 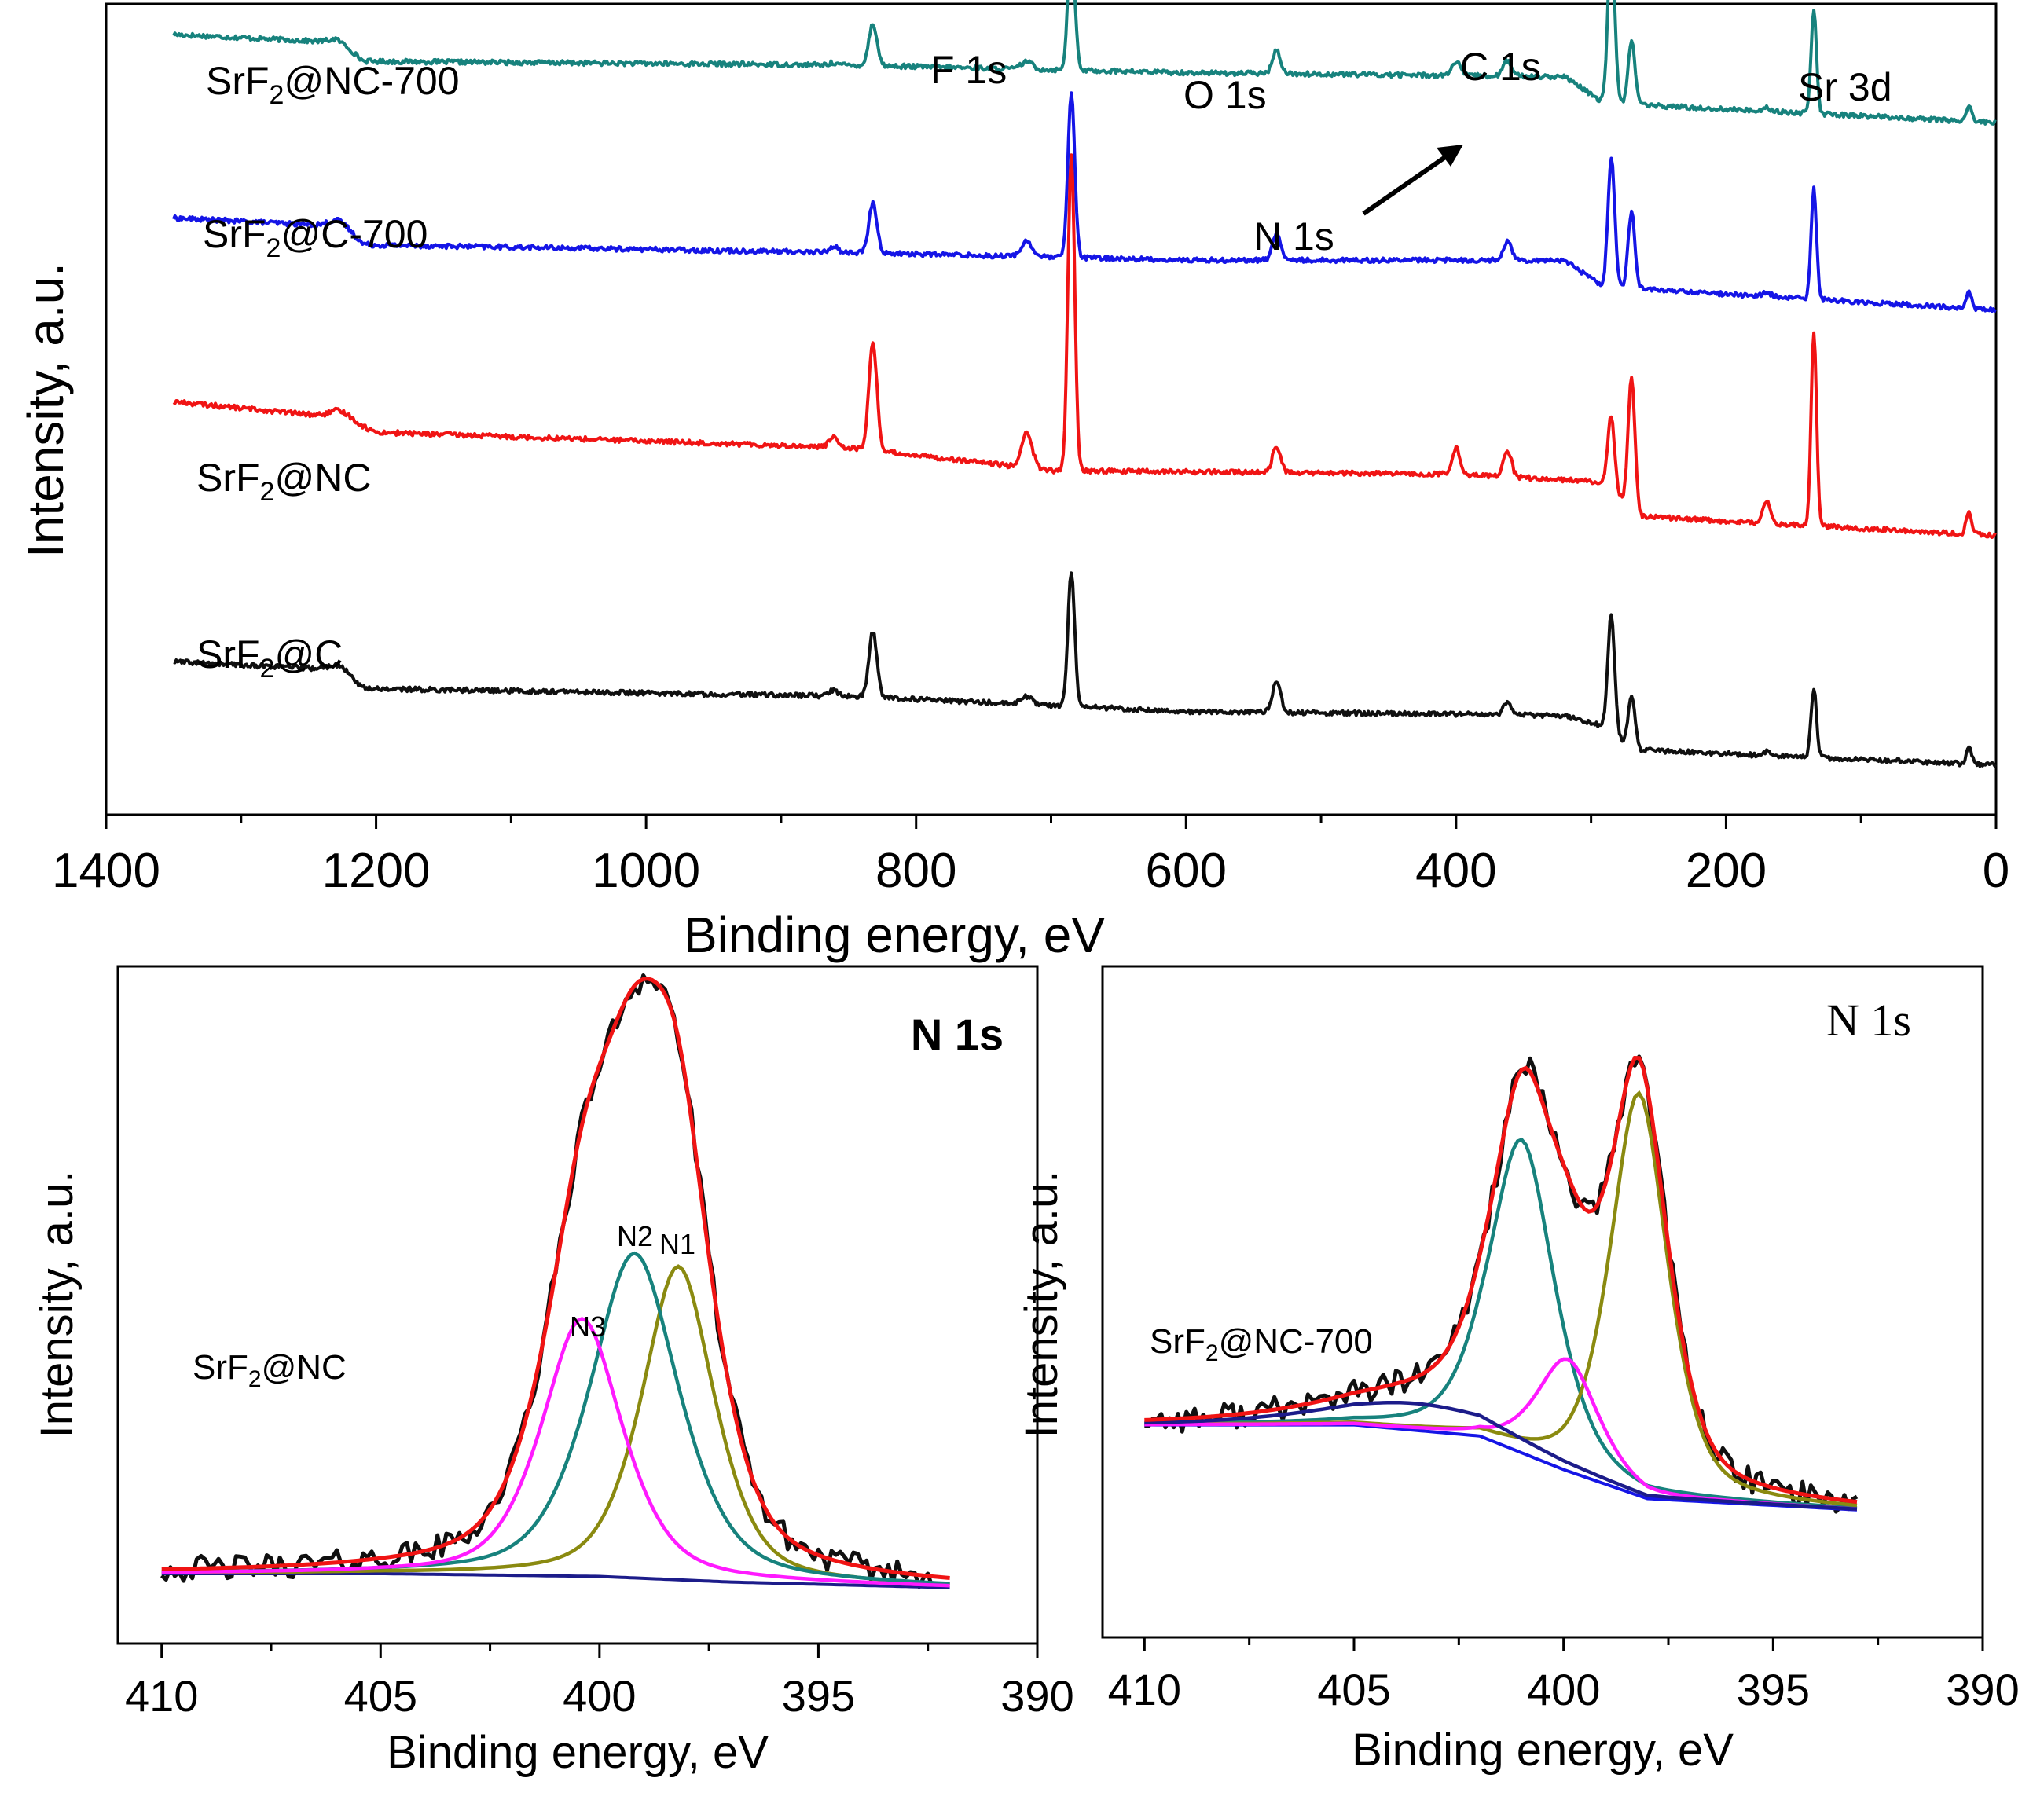 What do you see at coordinates (270, 1370) in the screenshot?
I see `n1s-left-sample-label: SrF2@NC` at bounding box center [270, 1370].